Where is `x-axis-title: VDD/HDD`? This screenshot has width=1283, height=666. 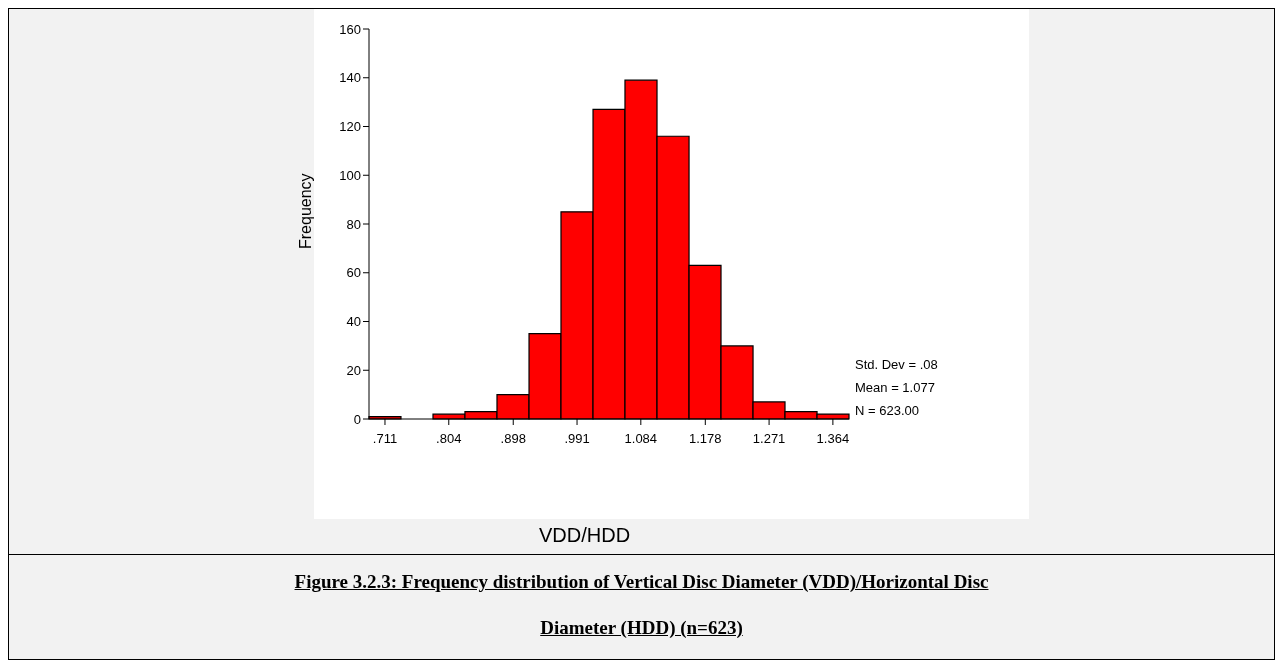
x-axis-title: VDD/HDD is located at coordinates (585, 535).